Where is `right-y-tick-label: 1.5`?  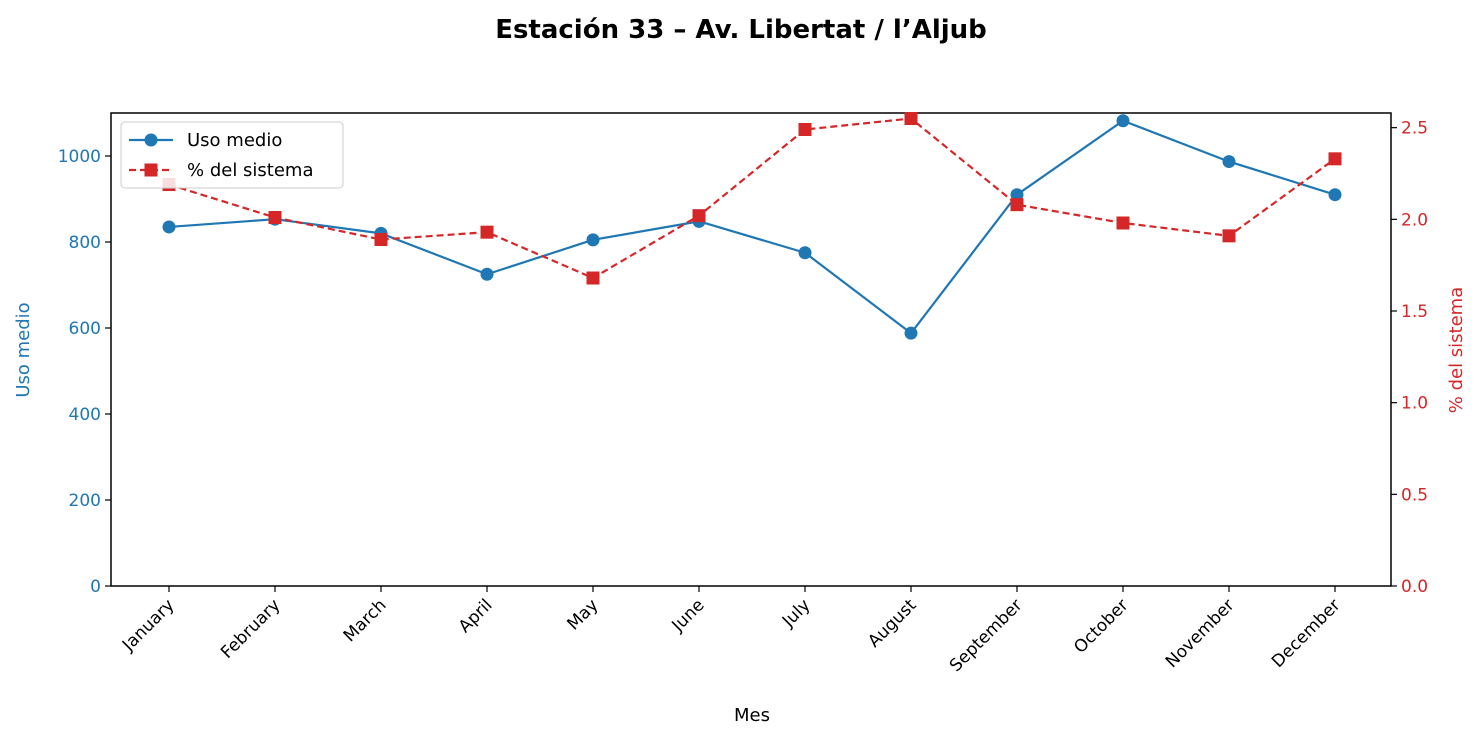 right-y-tick-label: 1.5 is located at coordinates (1414, 312).